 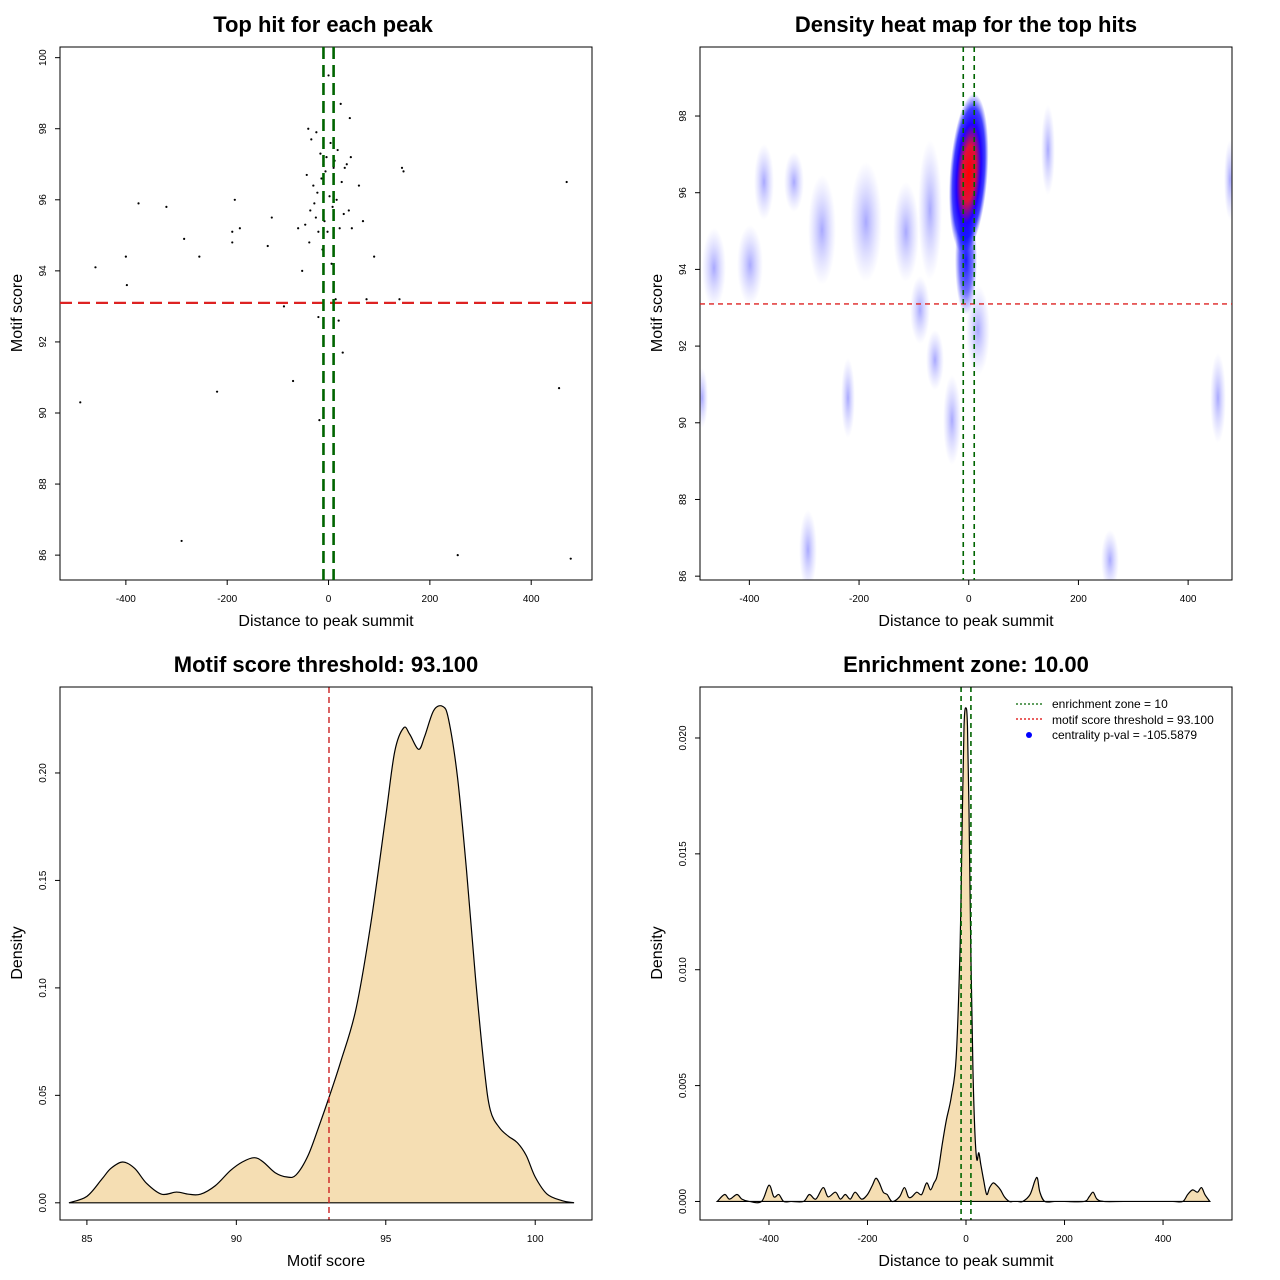 I want to click on score-density-x-axis-label: Motif score, so click(x=326, y=1261).